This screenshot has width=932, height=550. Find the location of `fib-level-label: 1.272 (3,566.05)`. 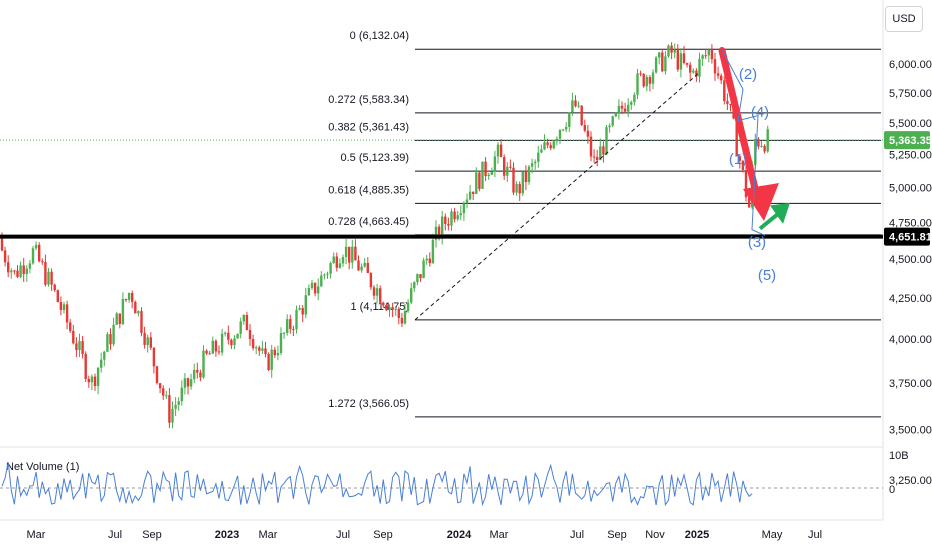

fib-level-label: 1.272 (3,566.05) is located at coordinates (368, 404).